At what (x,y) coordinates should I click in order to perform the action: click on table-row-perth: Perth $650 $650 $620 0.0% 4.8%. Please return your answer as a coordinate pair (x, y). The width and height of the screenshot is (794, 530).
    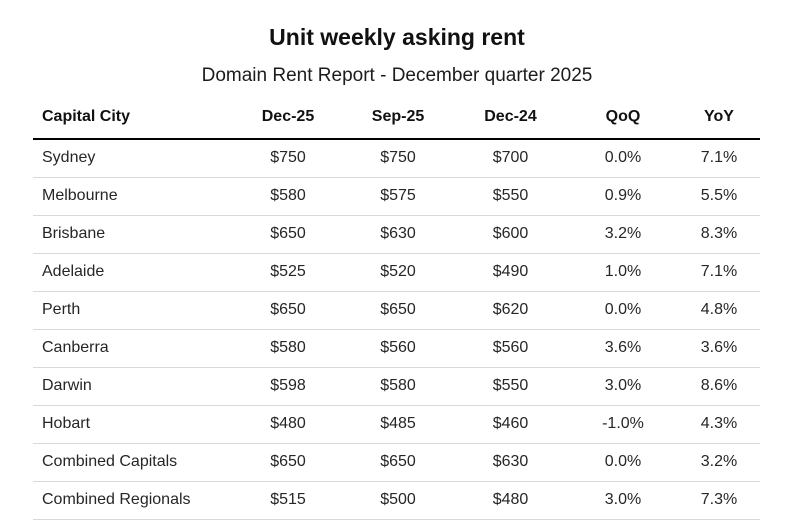
    Looking at the image, I should click on (396, 311).